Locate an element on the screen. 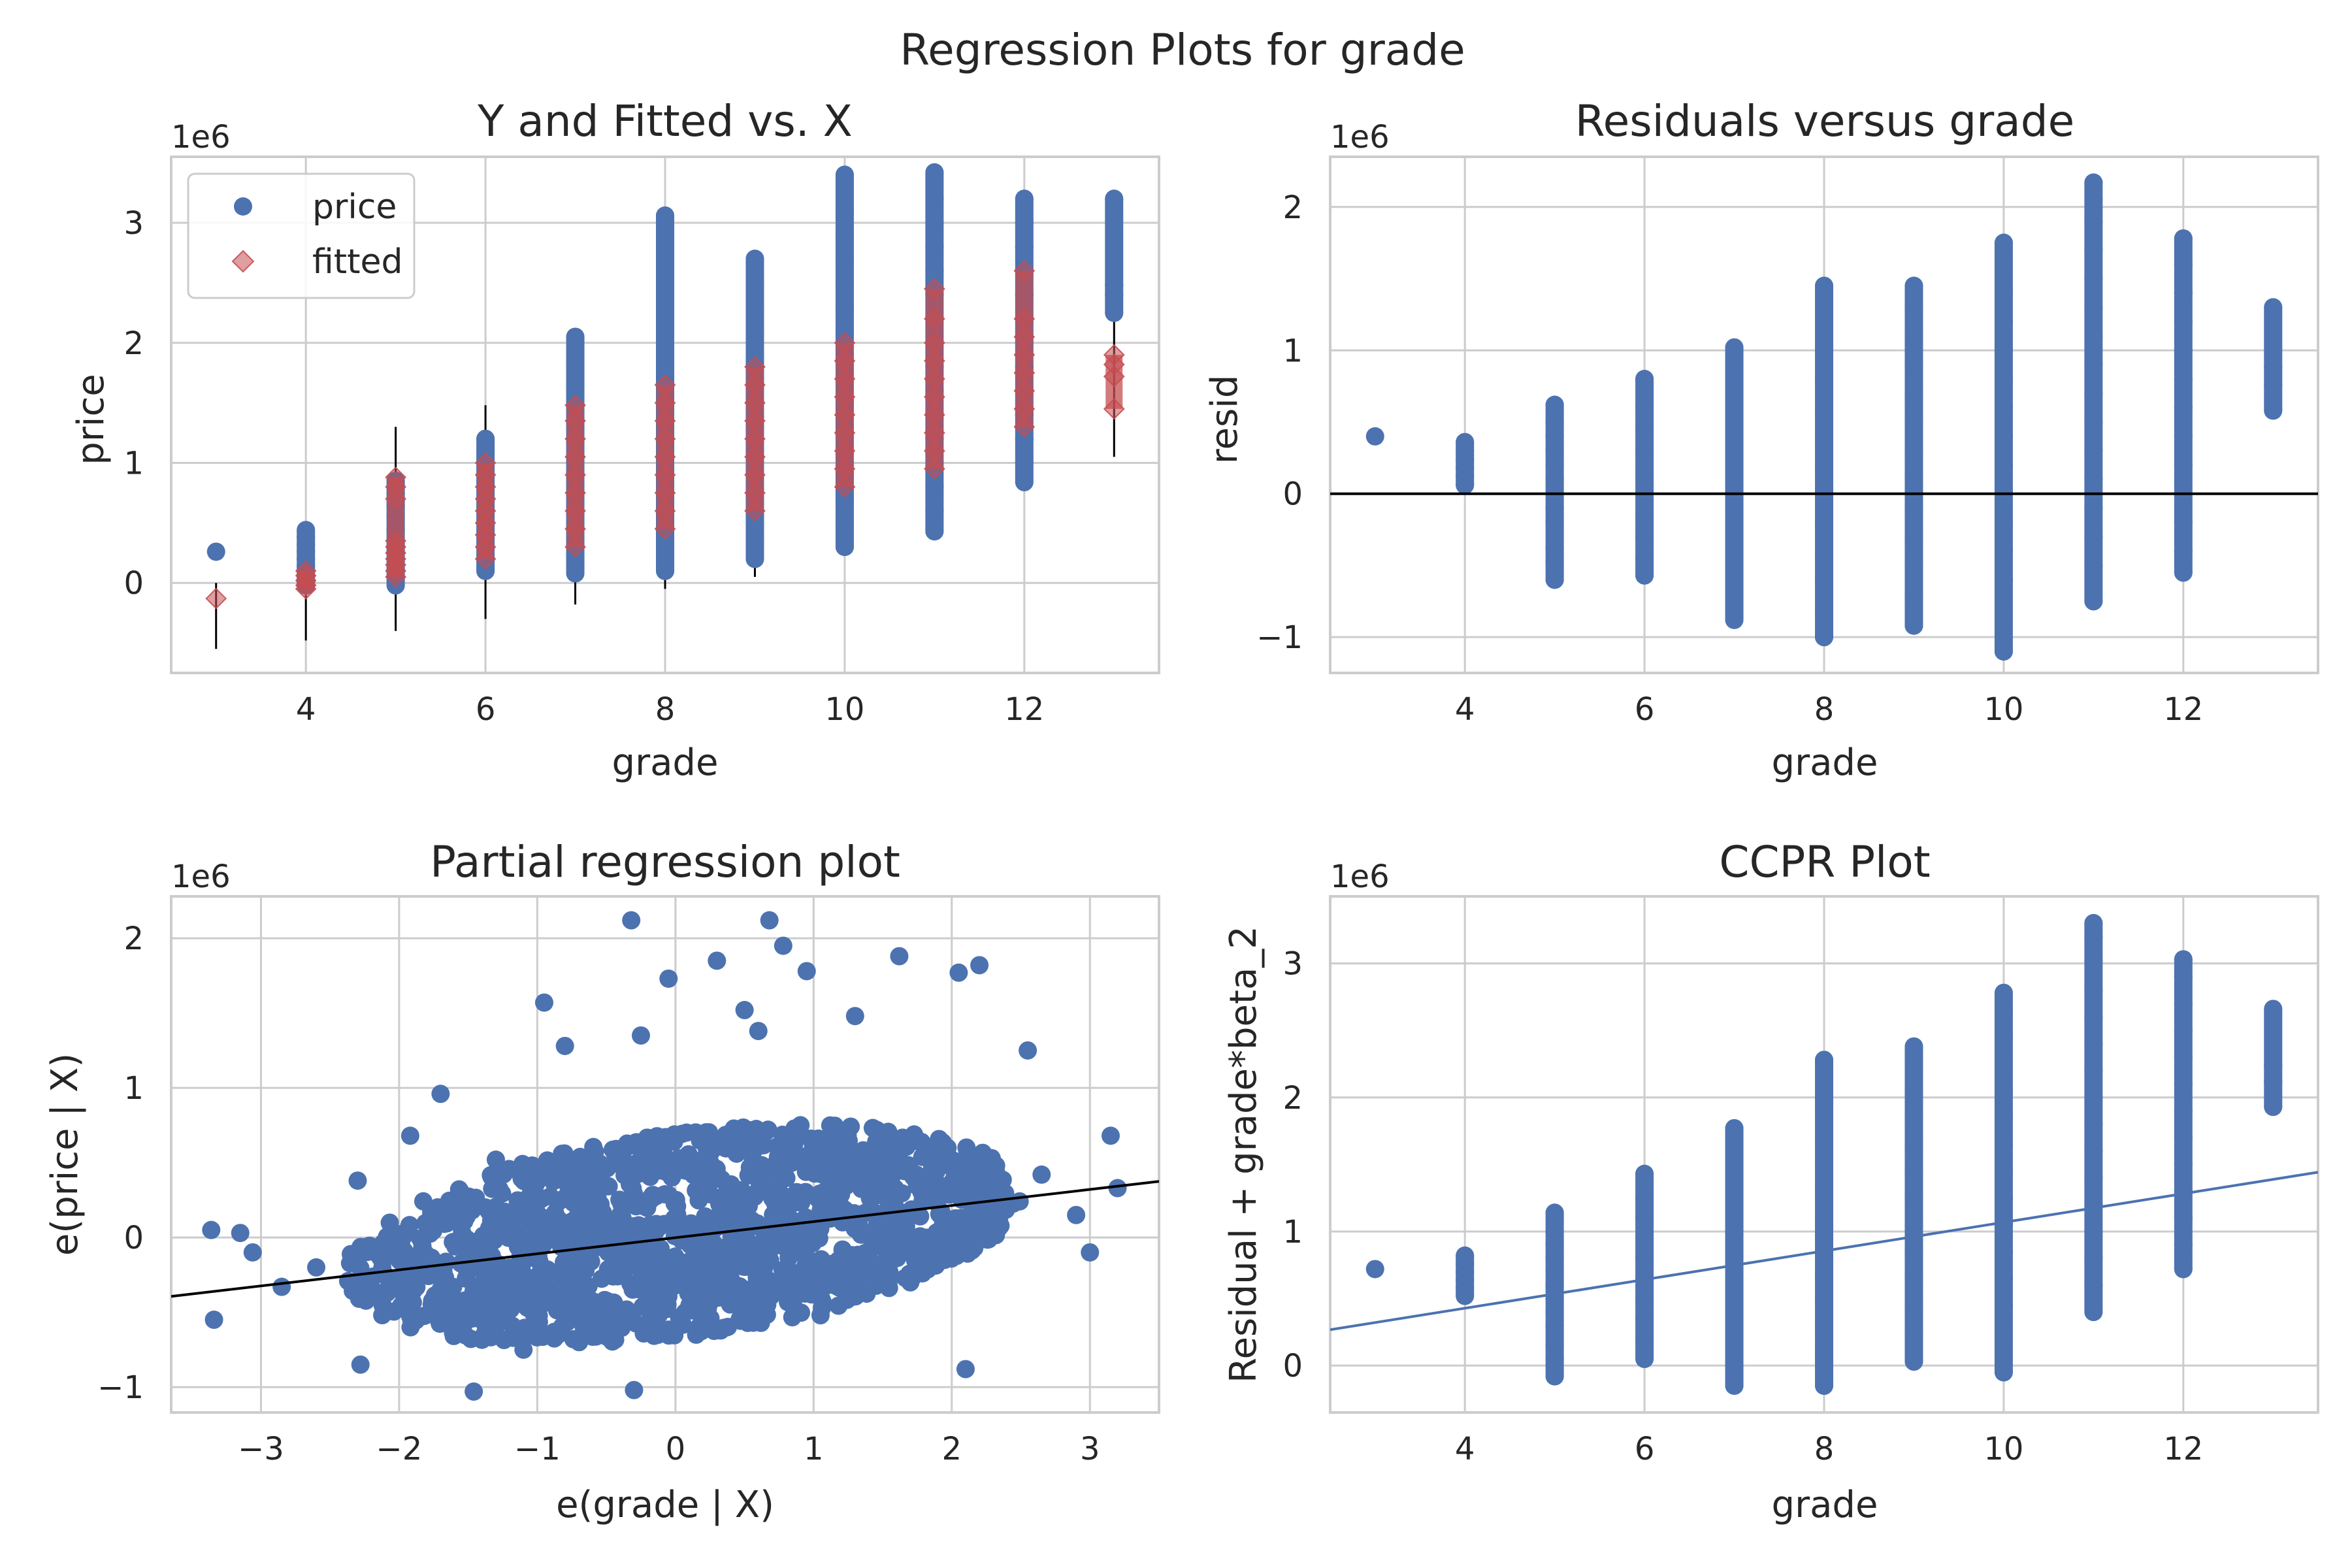 This screenshot has height=1568, width=2352. x-tick-label: 3 is located at coordinates (1090, 1449).